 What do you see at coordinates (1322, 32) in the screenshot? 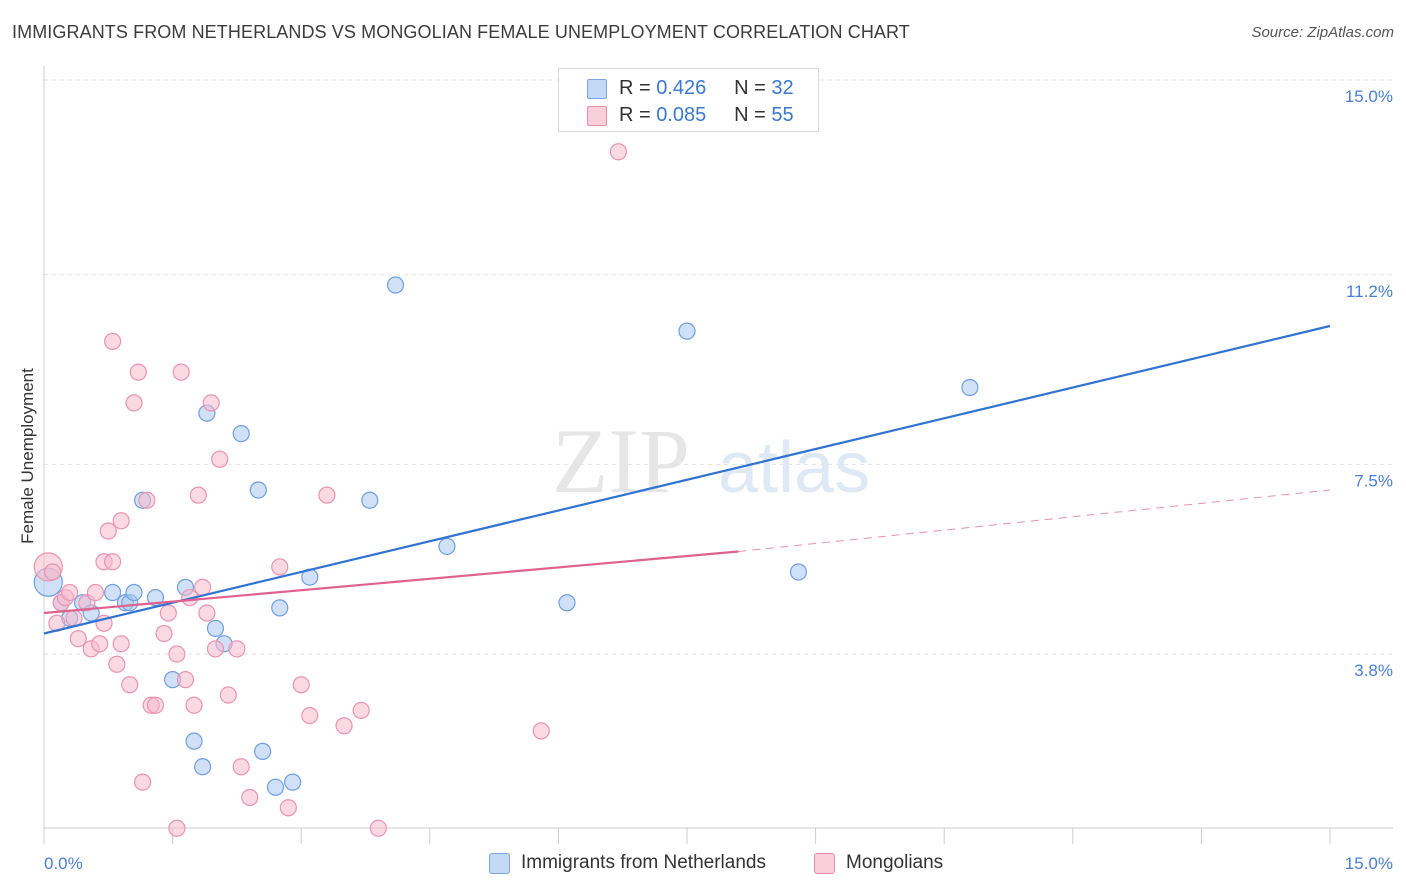
I see `source-label: Source: ZipAtlas.com` at bounding box center [1322, 32].